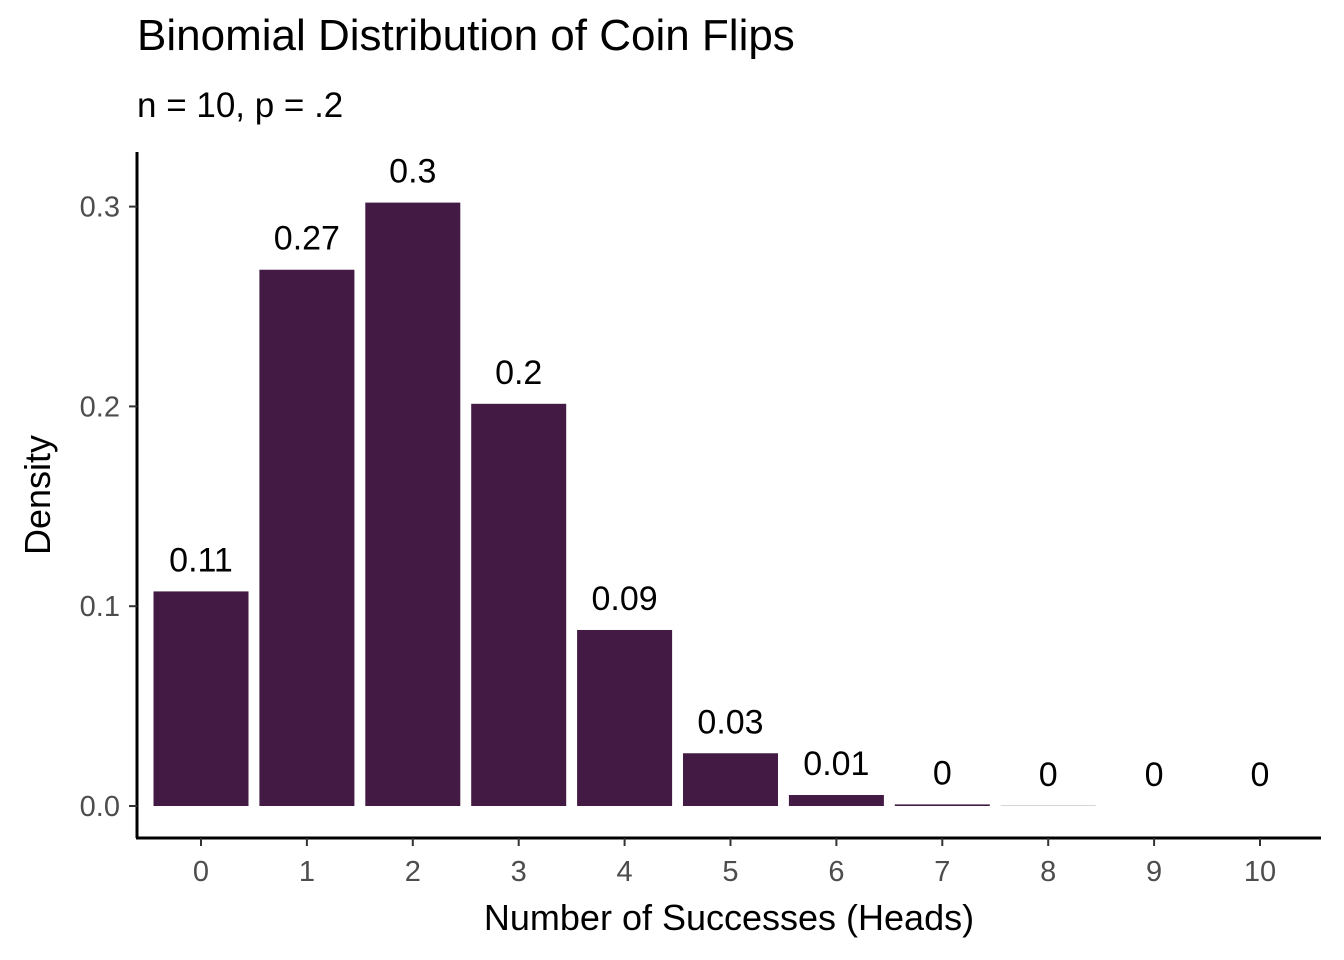  What do you see at coordinates (942, 872) in the screenshot?
I see `x-tick-label: 7` at bounding box center [942, 872].